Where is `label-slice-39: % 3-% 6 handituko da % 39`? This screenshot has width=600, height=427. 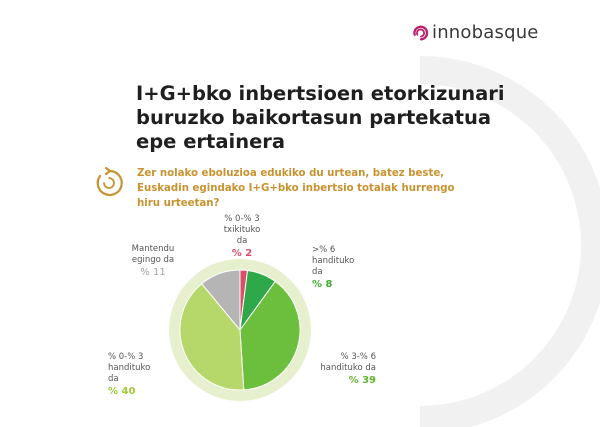 label-slice-39: % 3-% 6 handituko da % 39 is located at coordinates (348, 369).